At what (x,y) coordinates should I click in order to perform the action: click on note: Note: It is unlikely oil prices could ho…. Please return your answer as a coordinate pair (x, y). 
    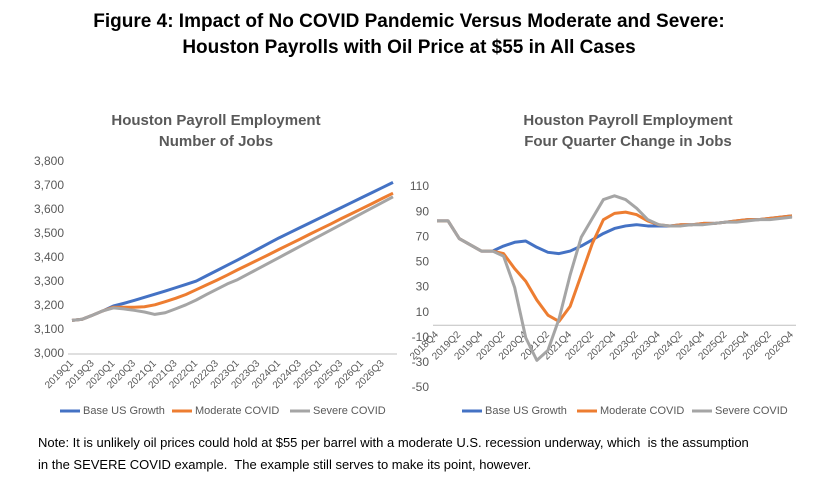
    Looking at the image, I should click on (395, 453).